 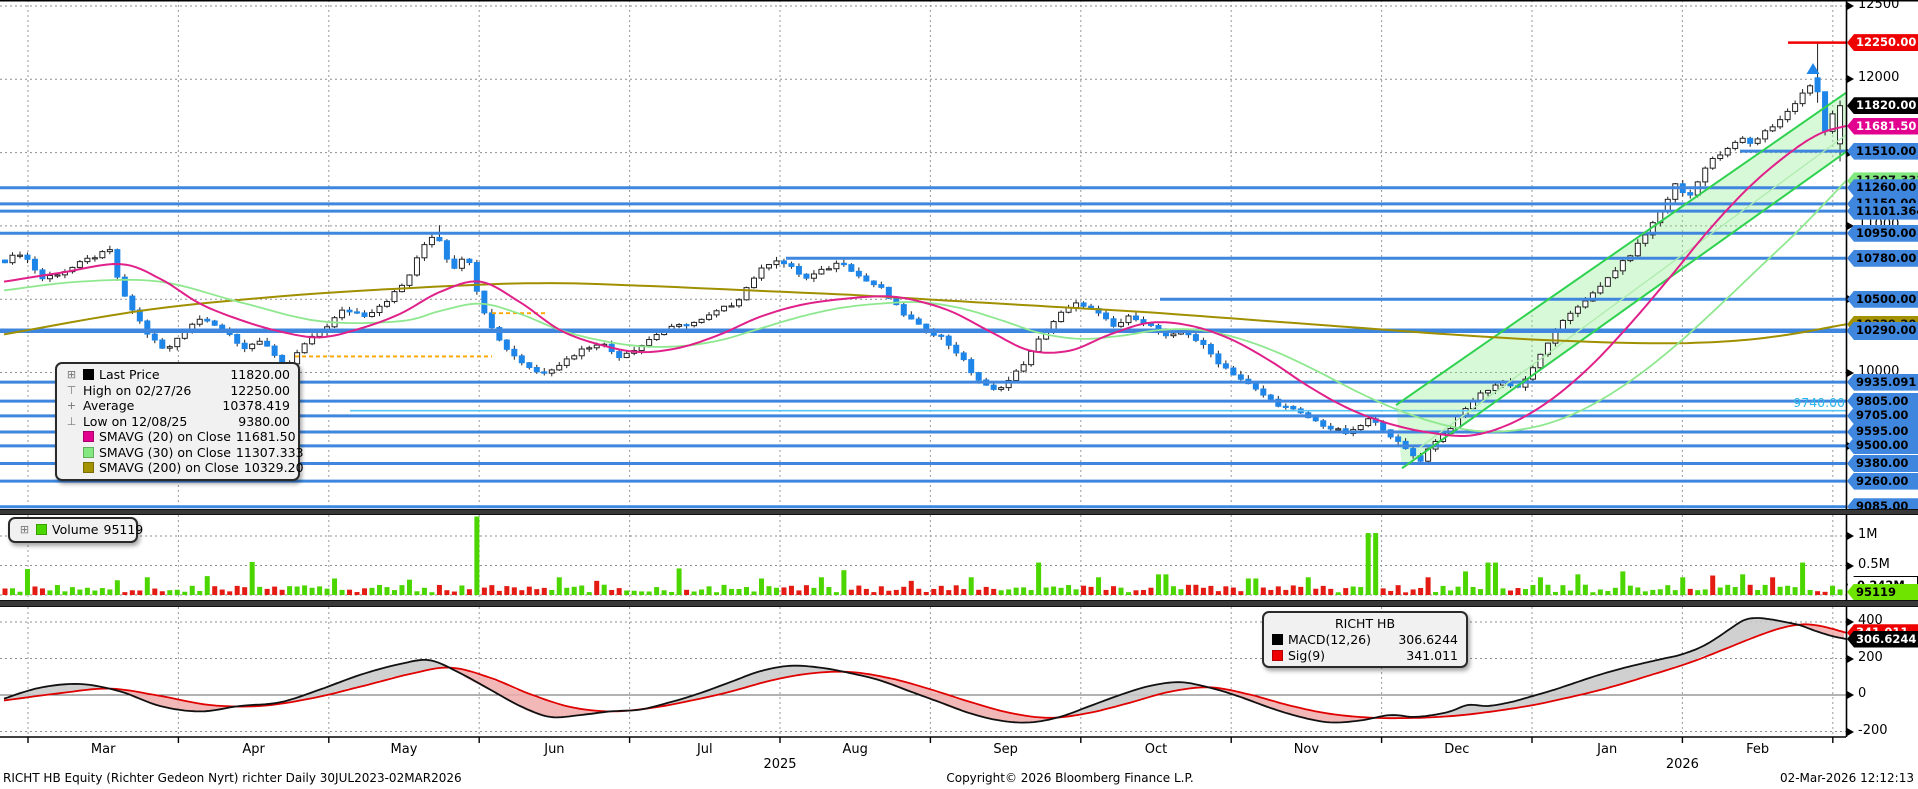 What do you see at coordinates (704, 749) in the screenshot?
I see `x-axis-month-label: Jul` at bounding box center [704, 749].